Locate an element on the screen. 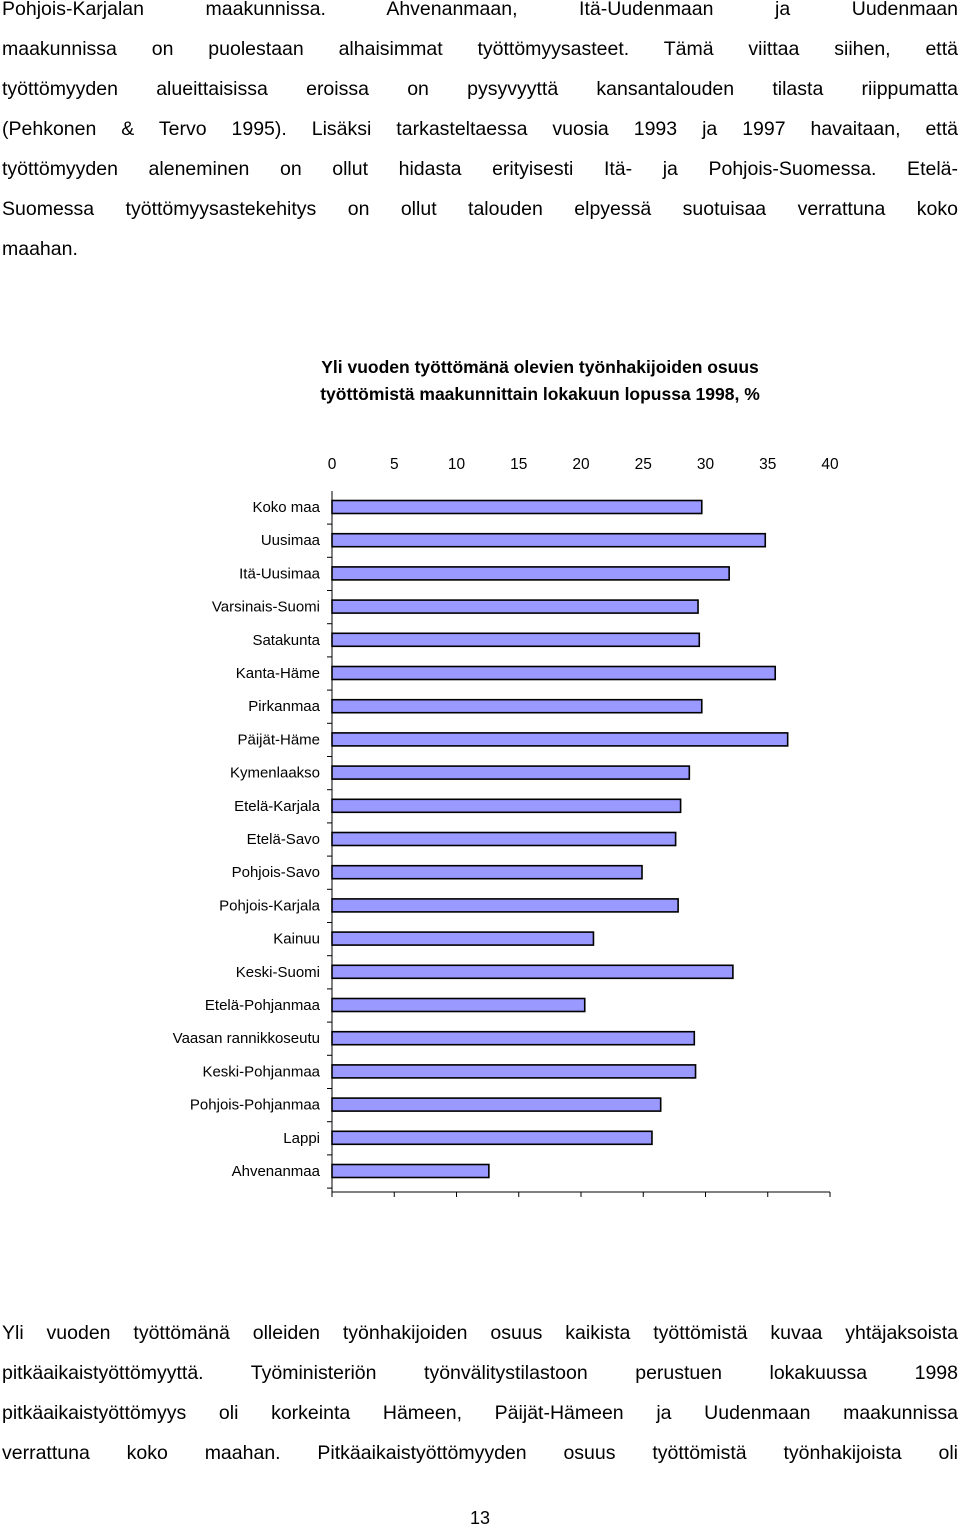 This screenshot has width=960, height=1531. category-label: Itä-Uusimaa is located at coordinates (280, 573).